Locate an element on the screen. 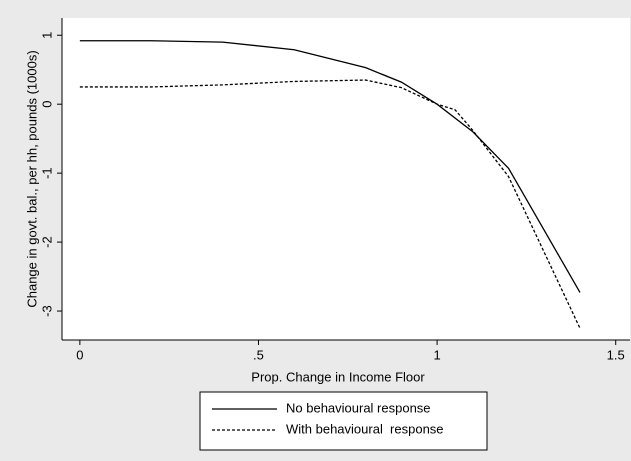  y-tick-label: 1 is located at coordinates (46, 35).